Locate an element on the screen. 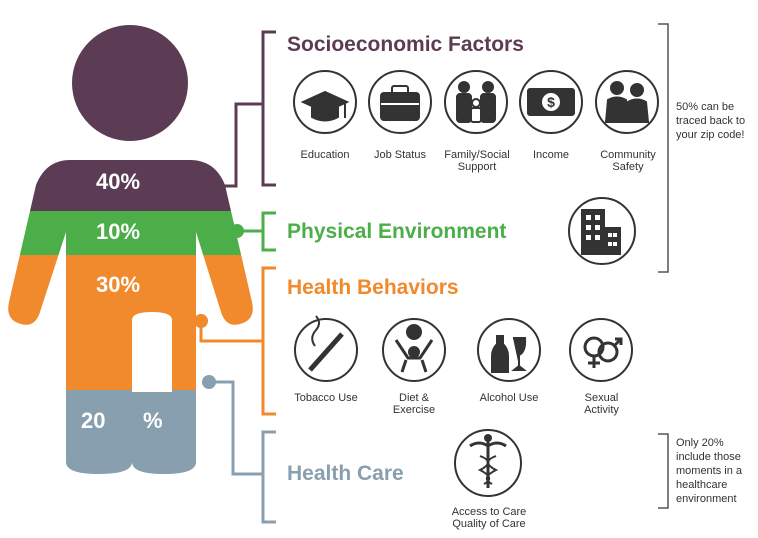 Image resolution: width=758 pixels, height=538 pixels. caduceus-icon is located at coordinates (488, 463).